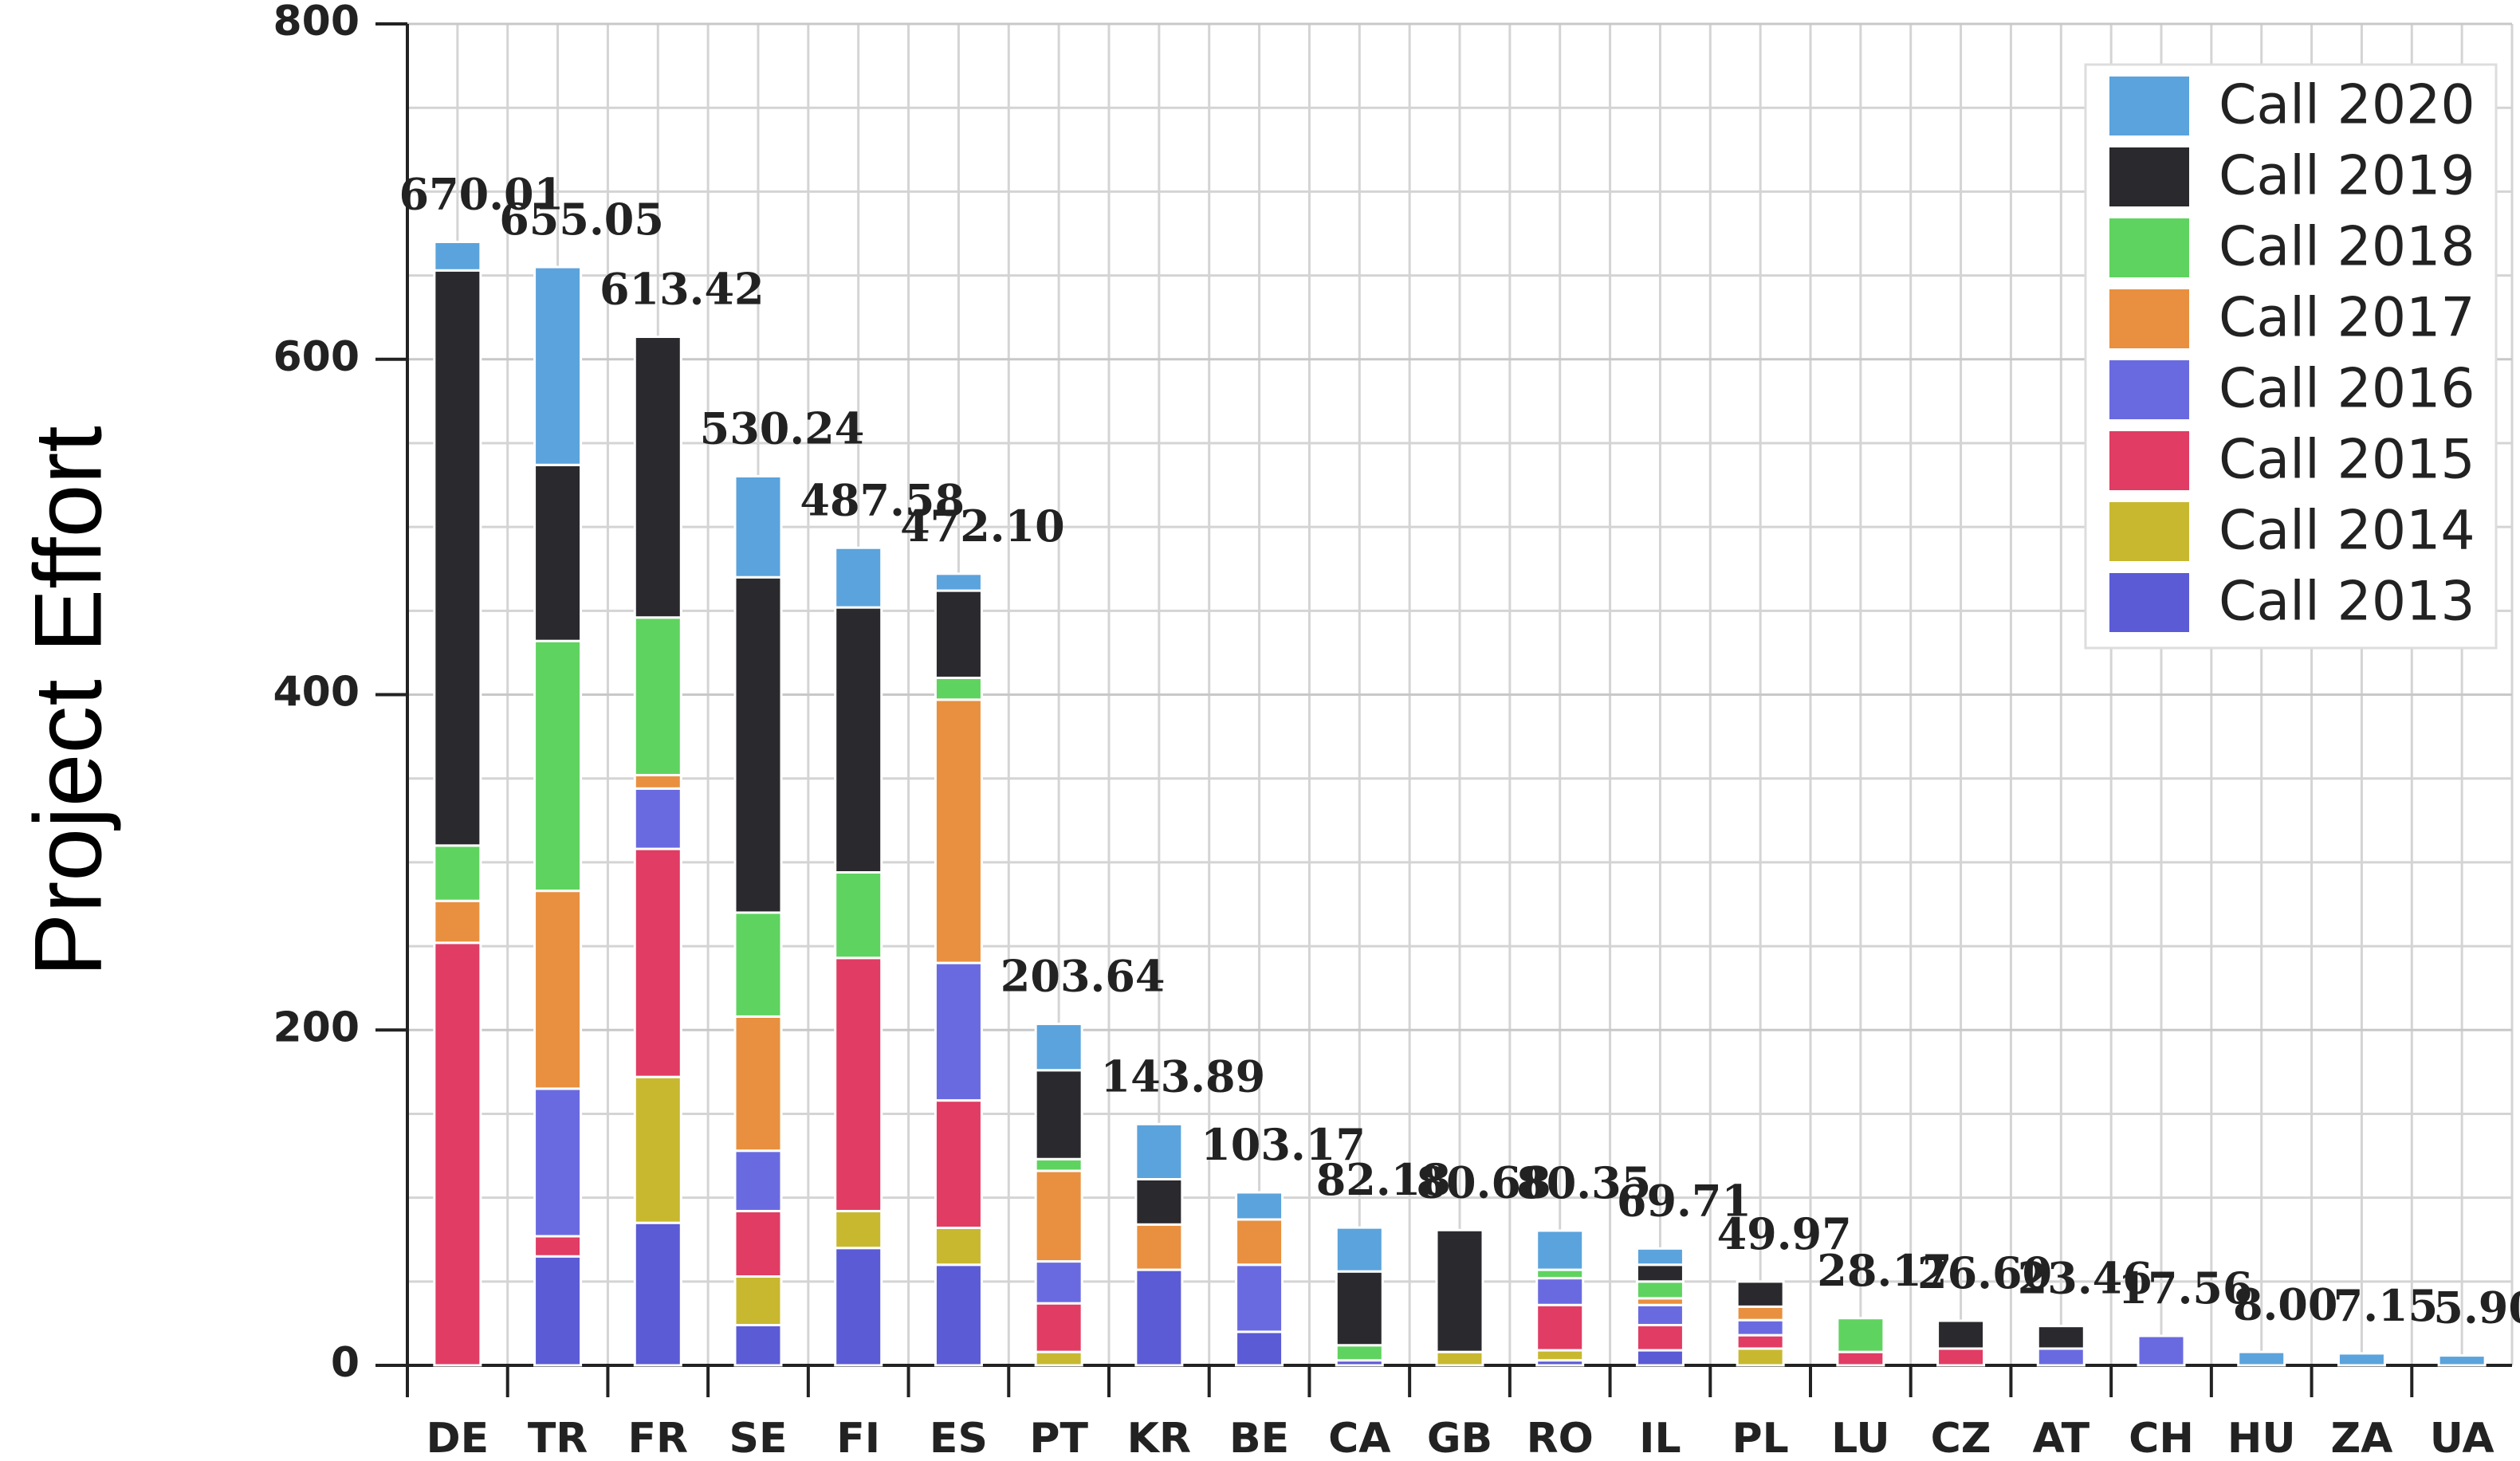  Describe the element at coordinates (2347, 247) in the screenshot. I see `legend-label: Call 2018` at that location.